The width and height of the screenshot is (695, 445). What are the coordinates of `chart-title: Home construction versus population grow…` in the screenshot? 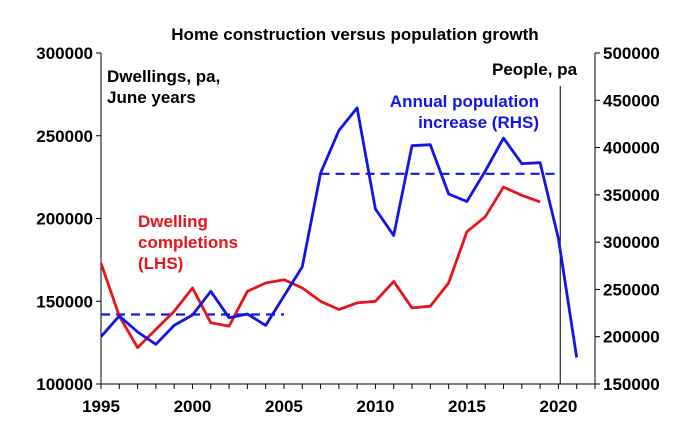 It's located at (354, 34).